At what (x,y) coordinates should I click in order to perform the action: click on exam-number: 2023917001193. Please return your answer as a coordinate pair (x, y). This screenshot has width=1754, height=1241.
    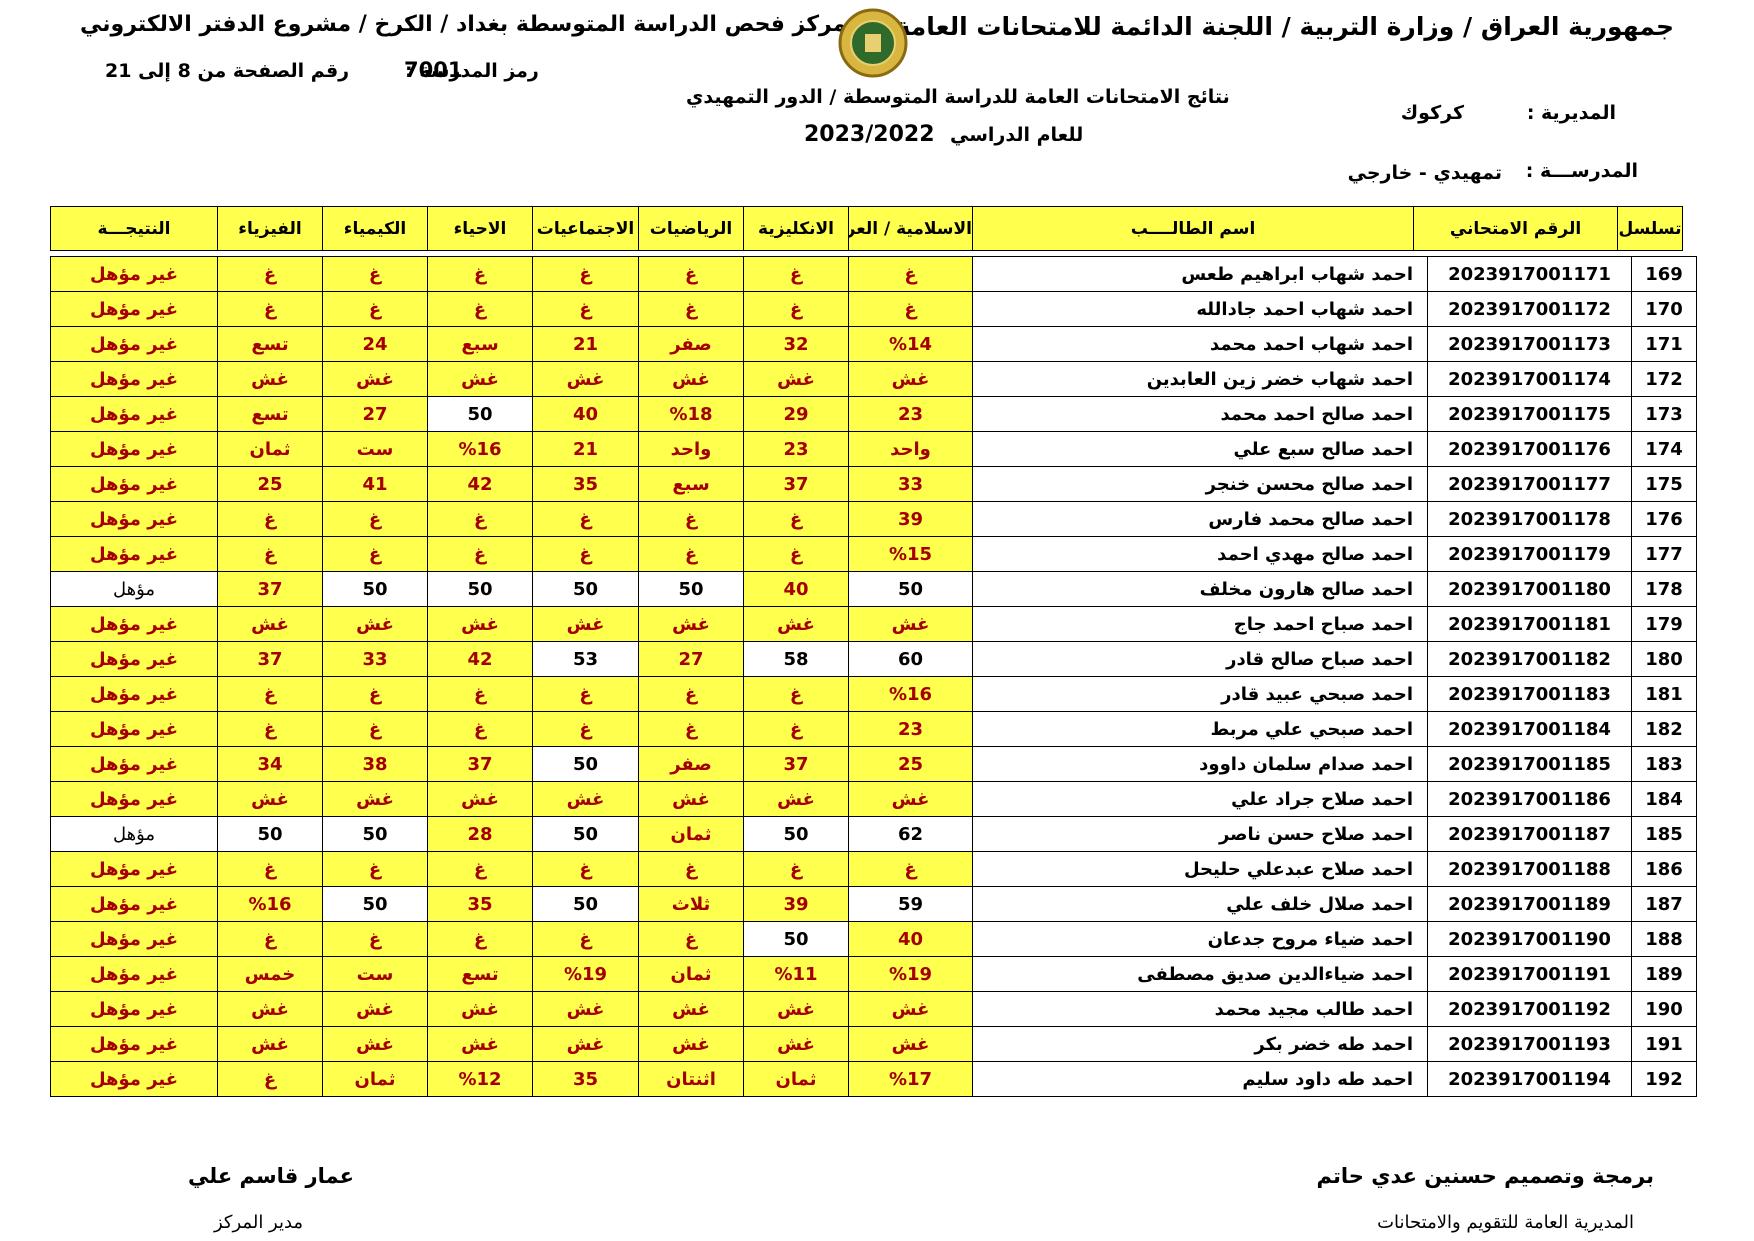
    Looking at the image, I should click on (1529, 1044).